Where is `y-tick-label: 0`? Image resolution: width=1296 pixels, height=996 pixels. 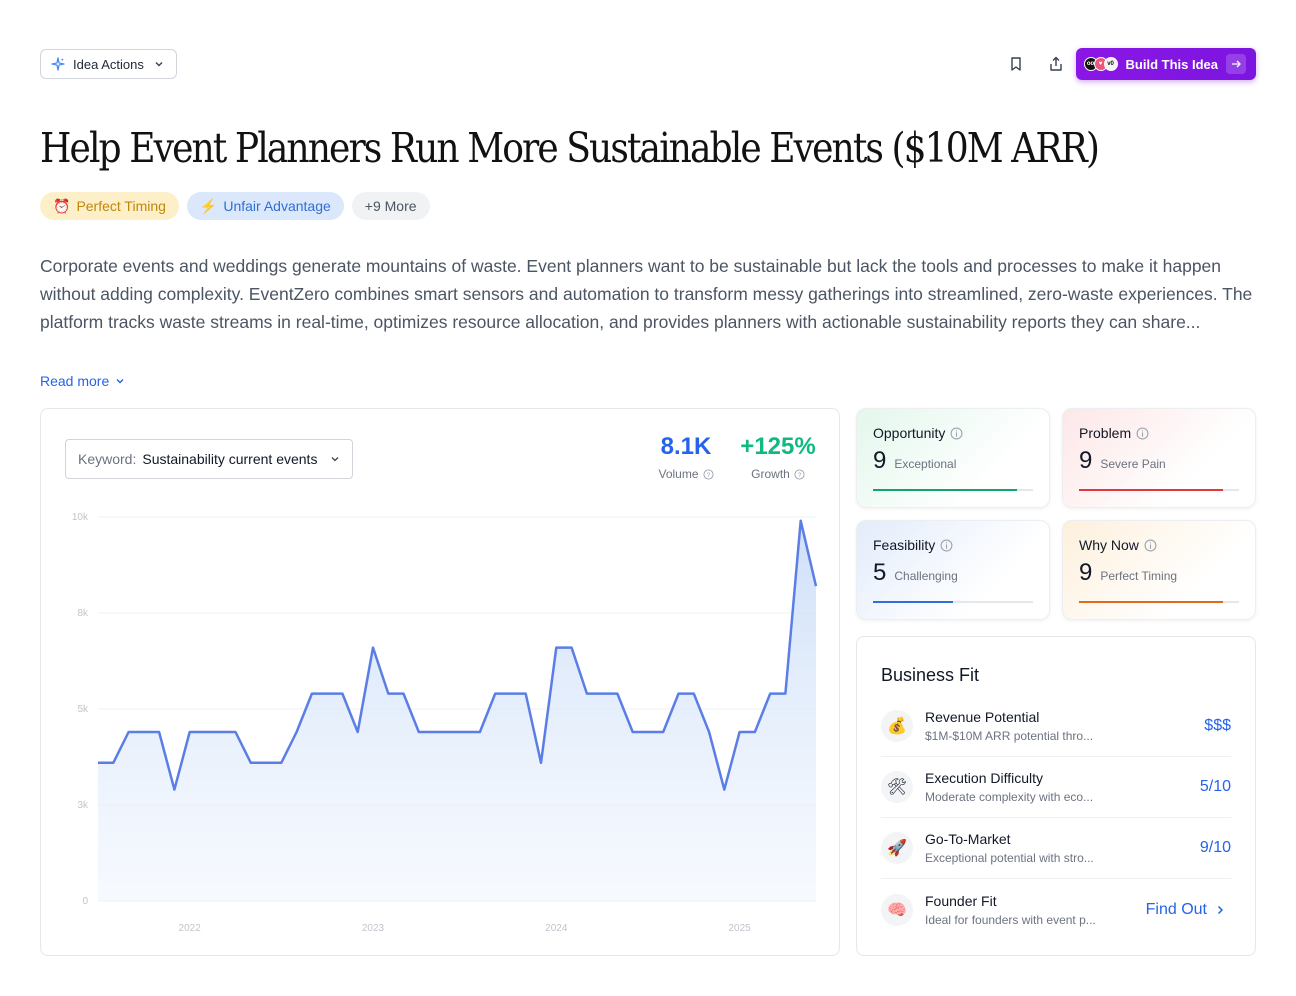 y-tick-label: 0 is located at coordinates (85, 901).